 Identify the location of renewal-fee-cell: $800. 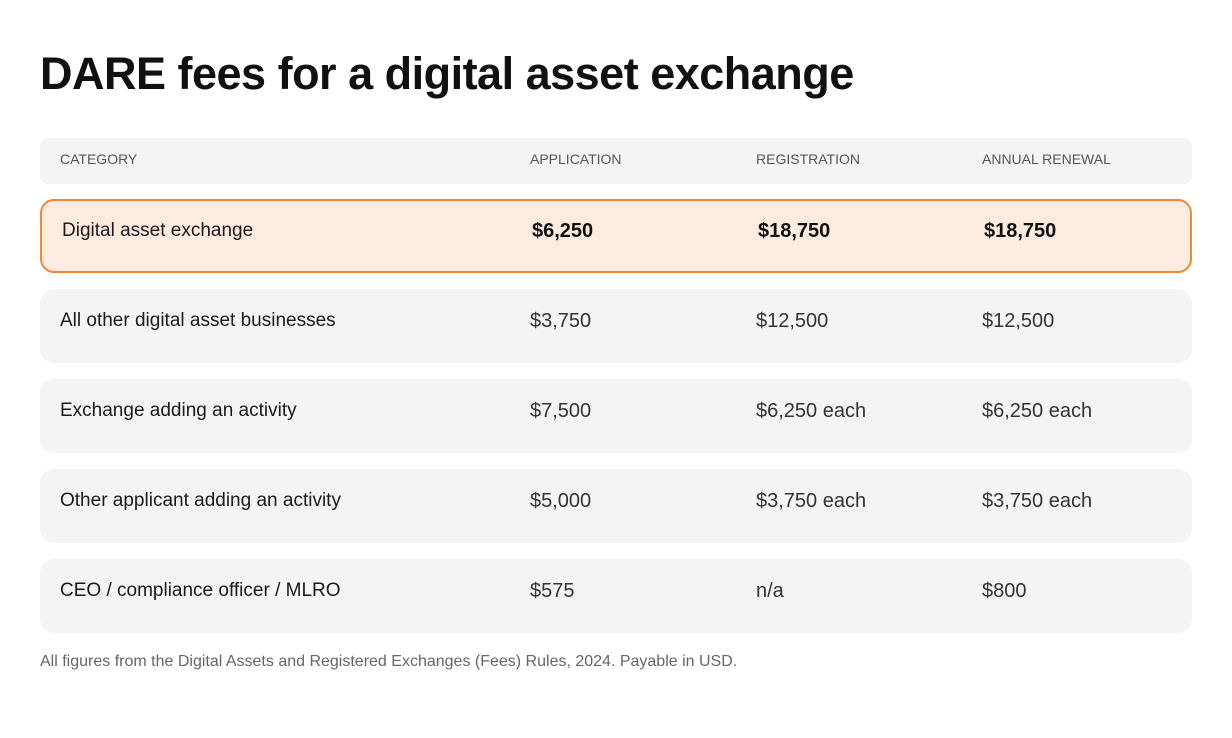
(1004, 591).